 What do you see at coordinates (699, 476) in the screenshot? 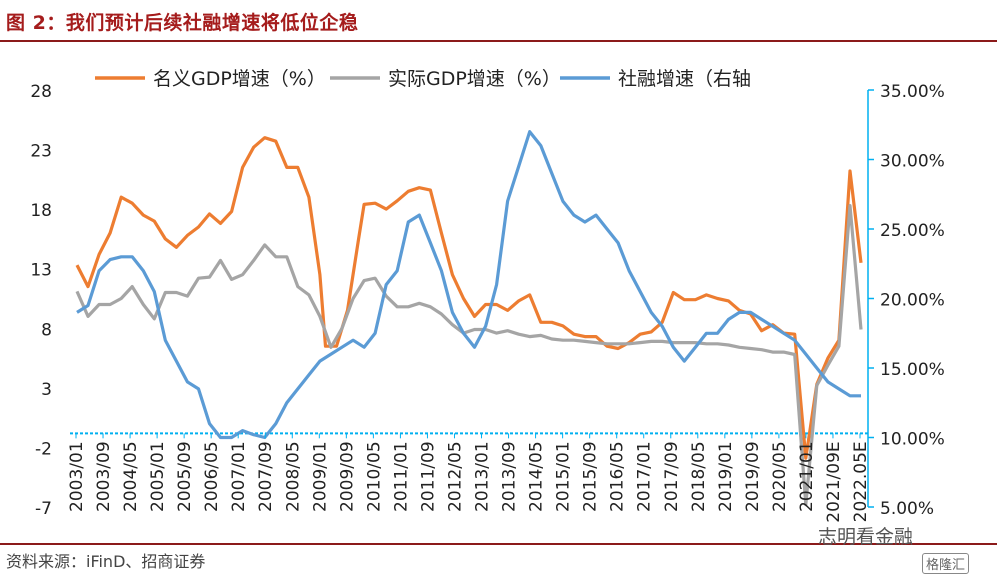
I see `x-tick-label: 2018/05` at bounding box center [699, 476].